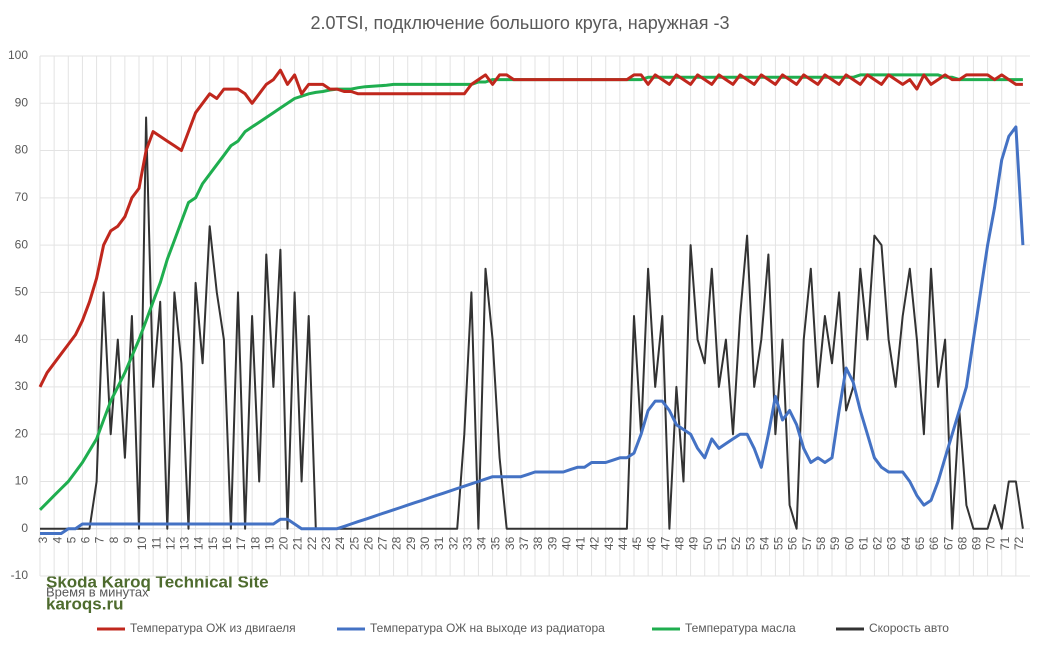  What do you see at coordinates (22, 481) in the screenshot?
I see `y-tick-label: 10` at bounding box center [22, 481].